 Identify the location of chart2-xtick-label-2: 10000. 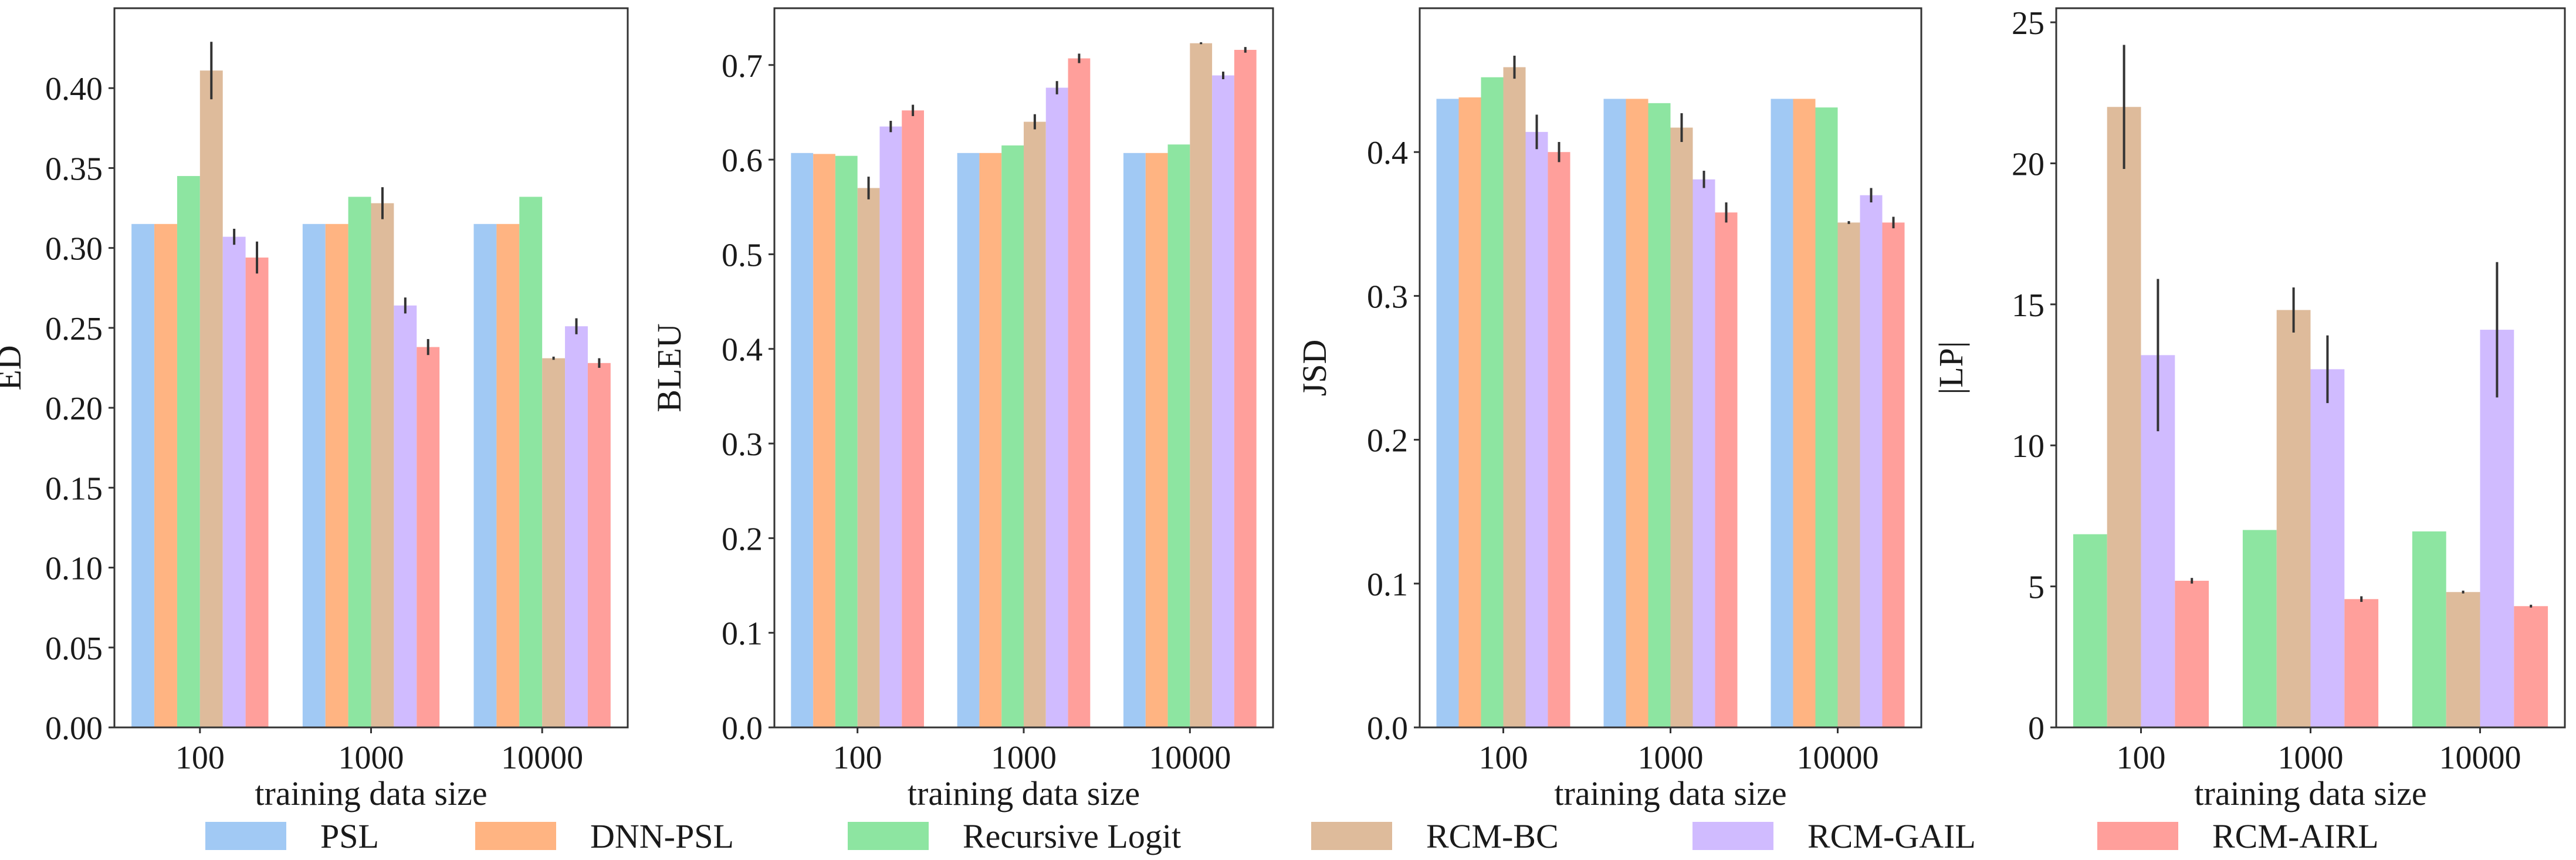
(1190, 758).